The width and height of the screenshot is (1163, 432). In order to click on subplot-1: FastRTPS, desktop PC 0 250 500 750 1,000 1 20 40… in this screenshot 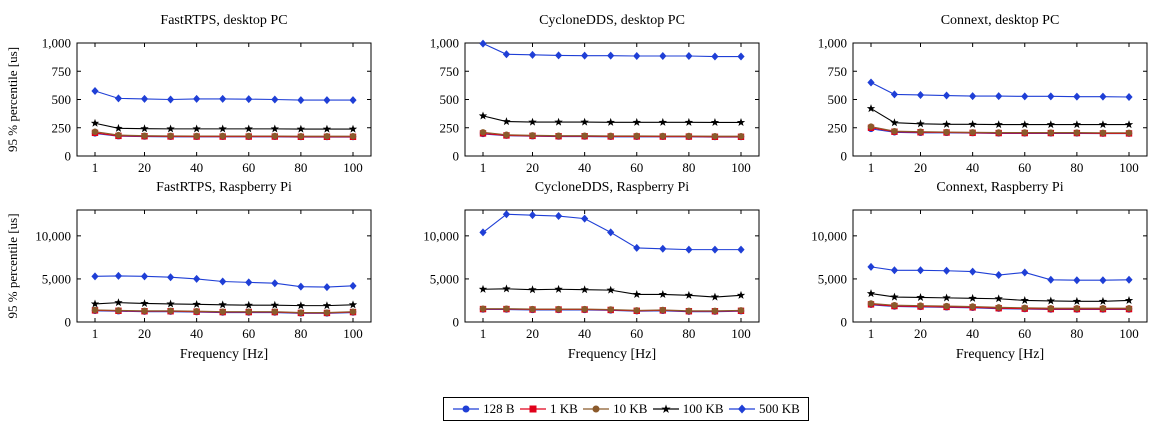, I will do `click(188, 94)`.